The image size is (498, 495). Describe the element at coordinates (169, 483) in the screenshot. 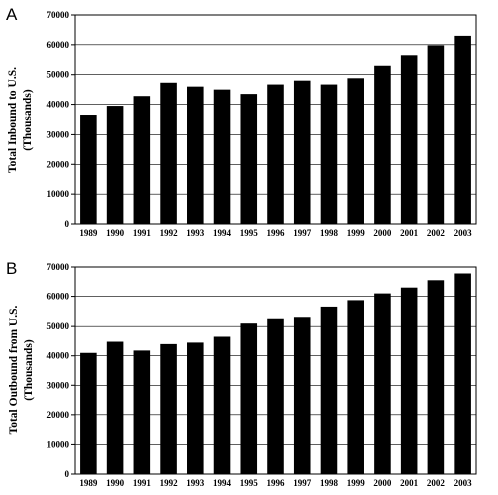

I see `panel-b-xtick-label: 1992` at that location.